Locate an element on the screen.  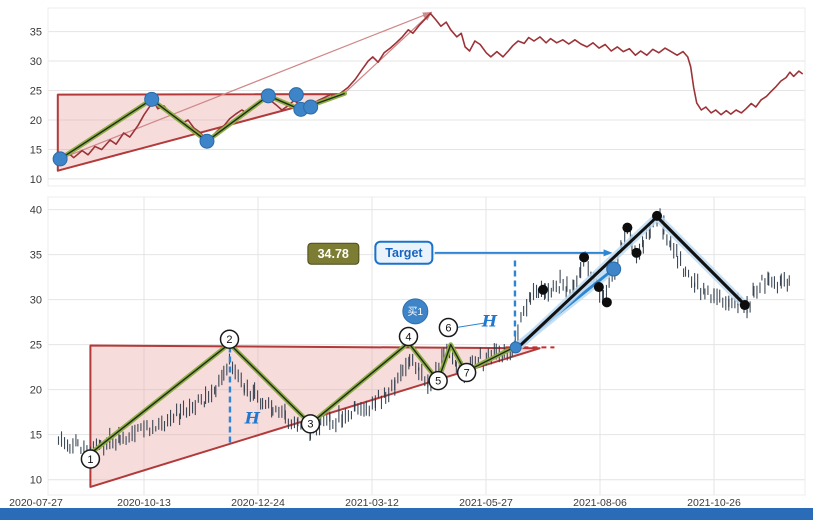
pattern-point-1: 1 is located at coordinates (90, 459).